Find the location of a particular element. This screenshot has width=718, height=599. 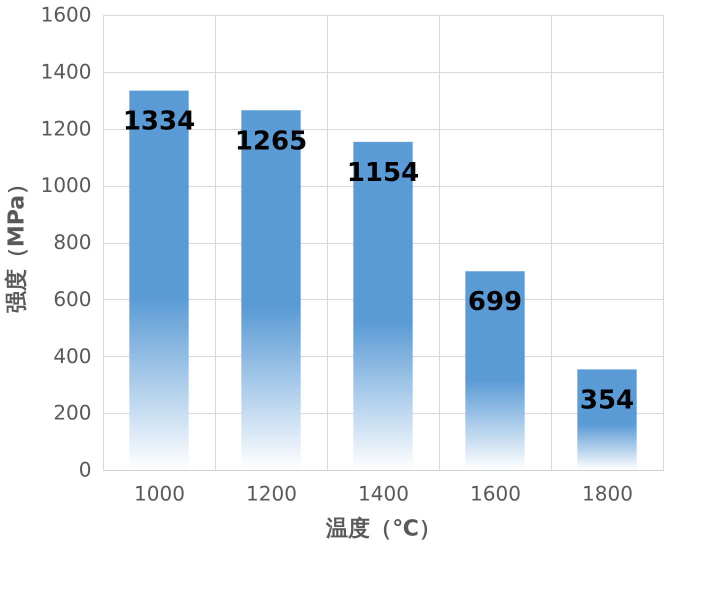

y-tick-label: 1600 is located at coordinates (66, 14).